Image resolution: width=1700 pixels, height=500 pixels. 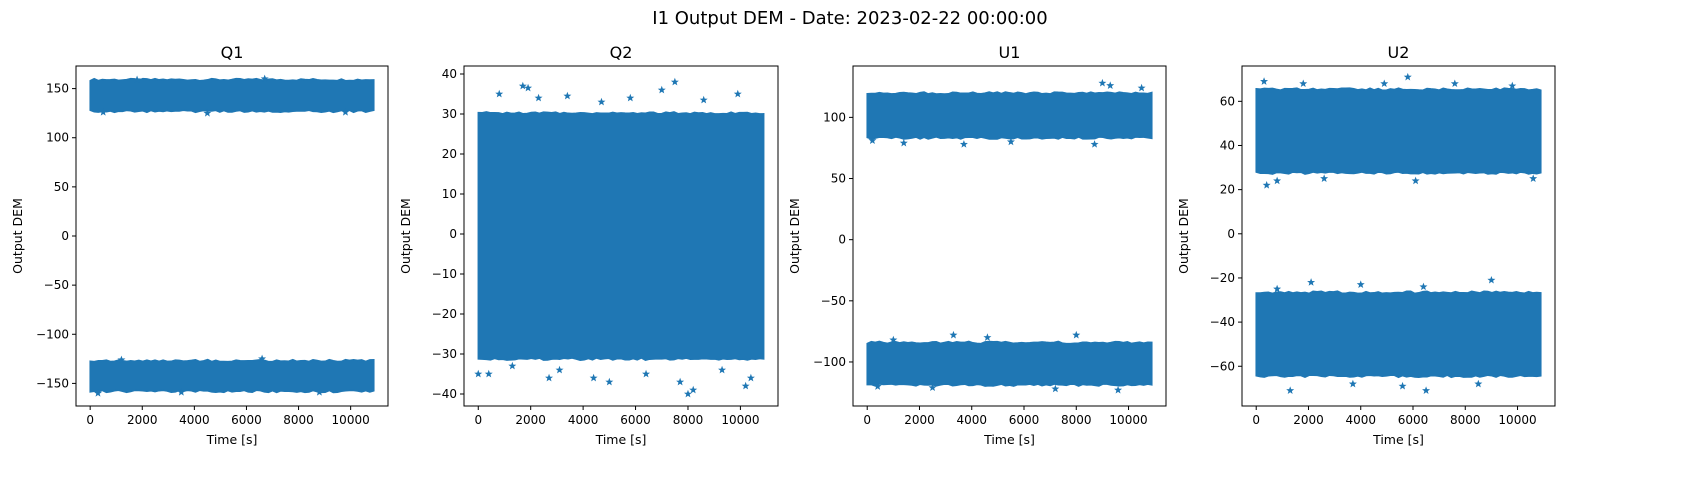 I want to click on y-tick-label: −10, so click(x=444, y=274).